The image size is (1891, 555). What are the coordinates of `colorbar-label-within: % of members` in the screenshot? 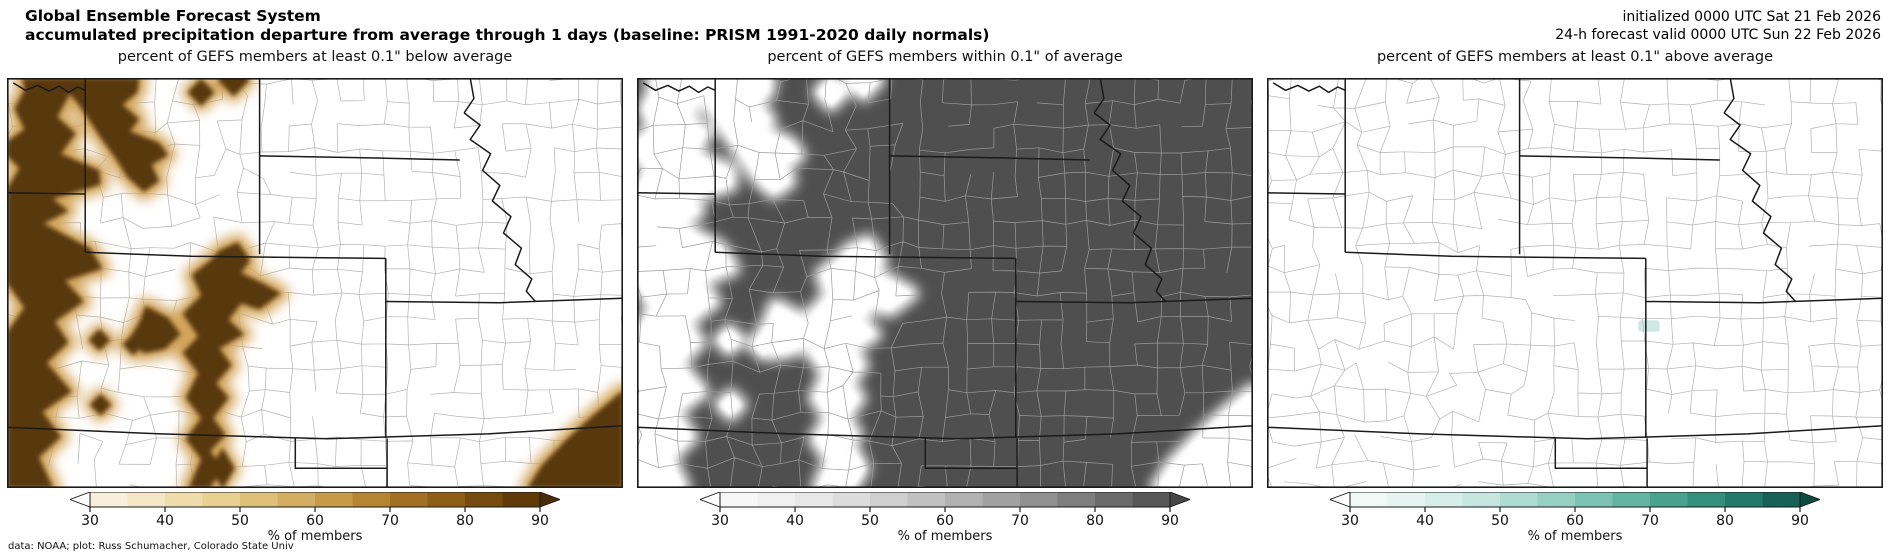 It's located at (945, 536).